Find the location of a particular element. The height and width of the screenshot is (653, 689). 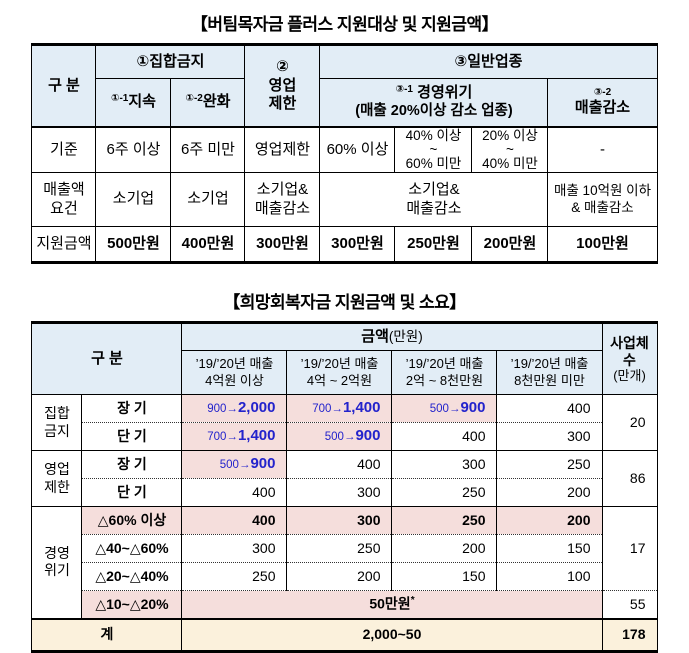

t1-subheader-wanhwa: ①-2완화 is located at coordinates (207, 102).